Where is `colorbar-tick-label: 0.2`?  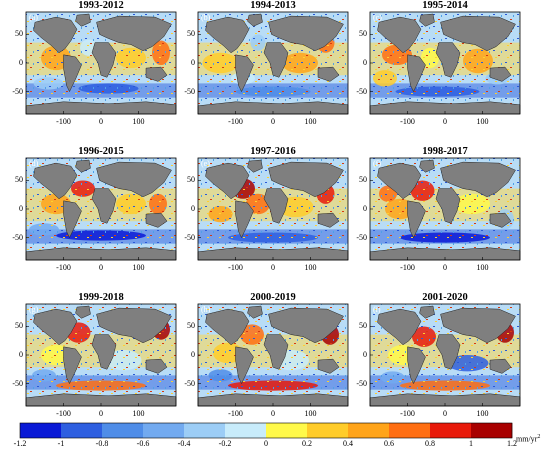 colorbar-tick-label: 0.2 is located at coordinates (307, 443).